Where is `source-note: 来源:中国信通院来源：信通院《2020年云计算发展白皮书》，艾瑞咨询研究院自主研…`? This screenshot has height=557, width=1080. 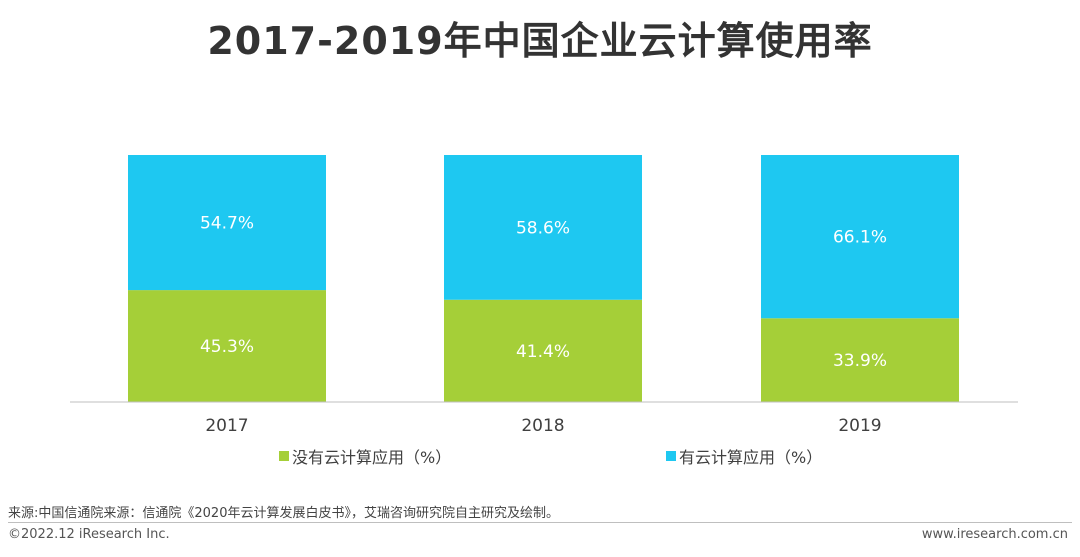 source-note: 来源:中国信通院来源：信通院《2020年云计算发展白皮书》，艾瑞咨询研究院自主研… is located at coordinates (283, 513).